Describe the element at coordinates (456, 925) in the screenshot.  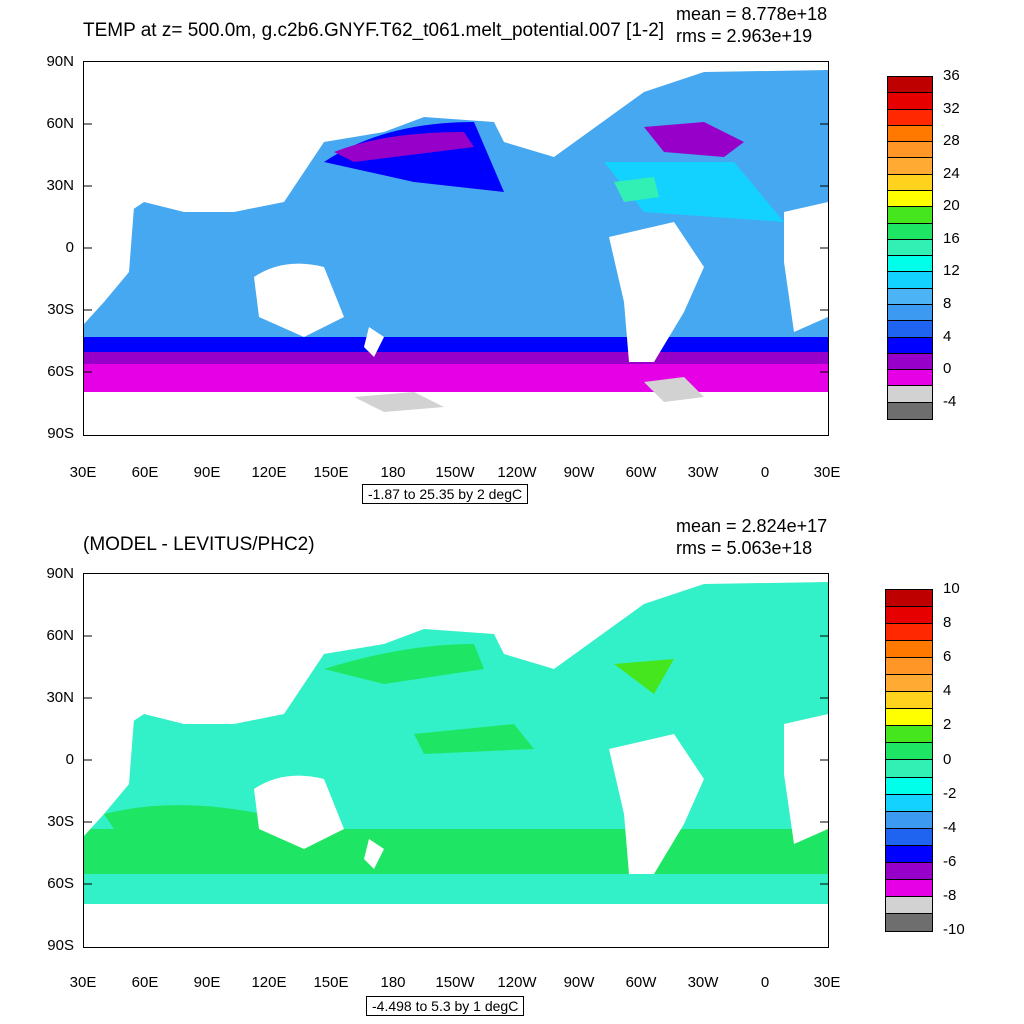
I see `antarctica` at that location.